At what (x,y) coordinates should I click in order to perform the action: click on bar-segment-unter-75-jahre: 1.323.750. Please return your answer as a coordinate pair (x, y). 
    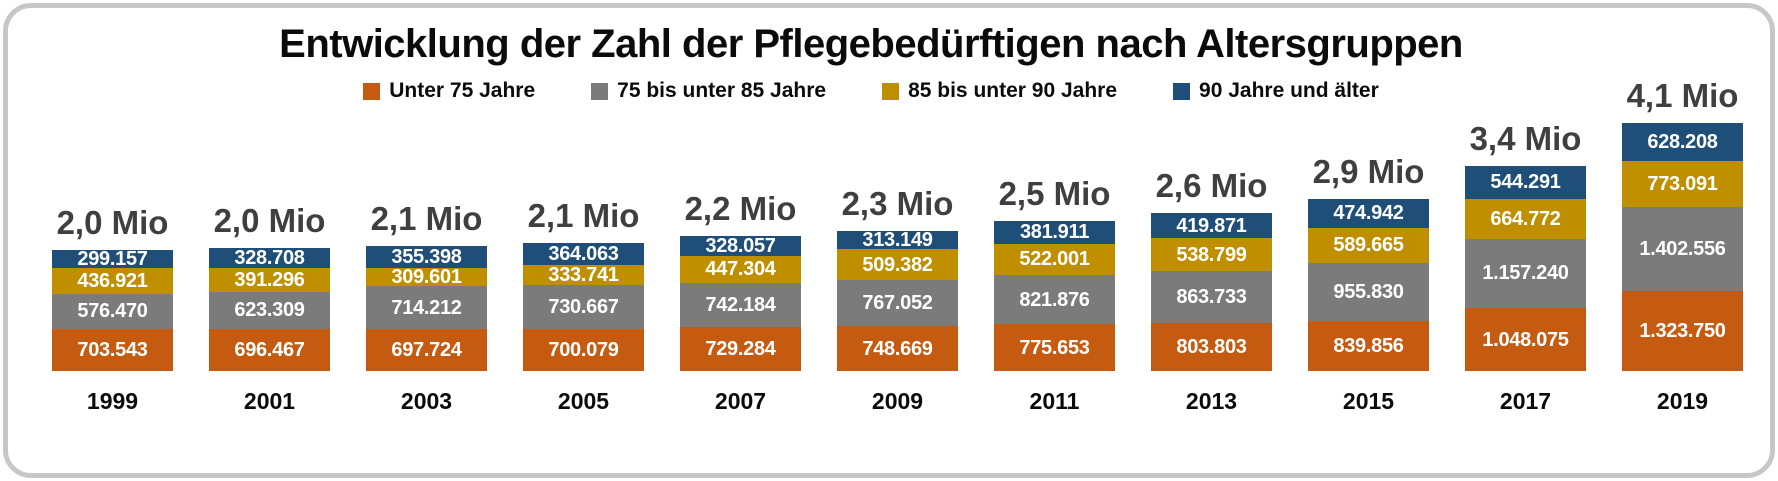
    Looking at the image, I should click on (1682, 331).